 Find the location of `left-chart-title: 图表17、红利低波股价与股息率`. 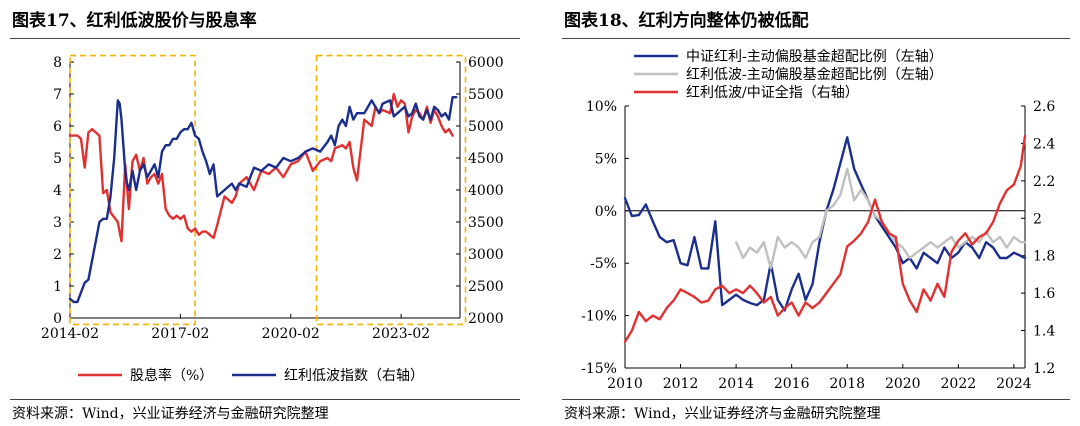

left-chart-title: 图表17、红利低波股价与股息率 is located at coordinates (134, 21).